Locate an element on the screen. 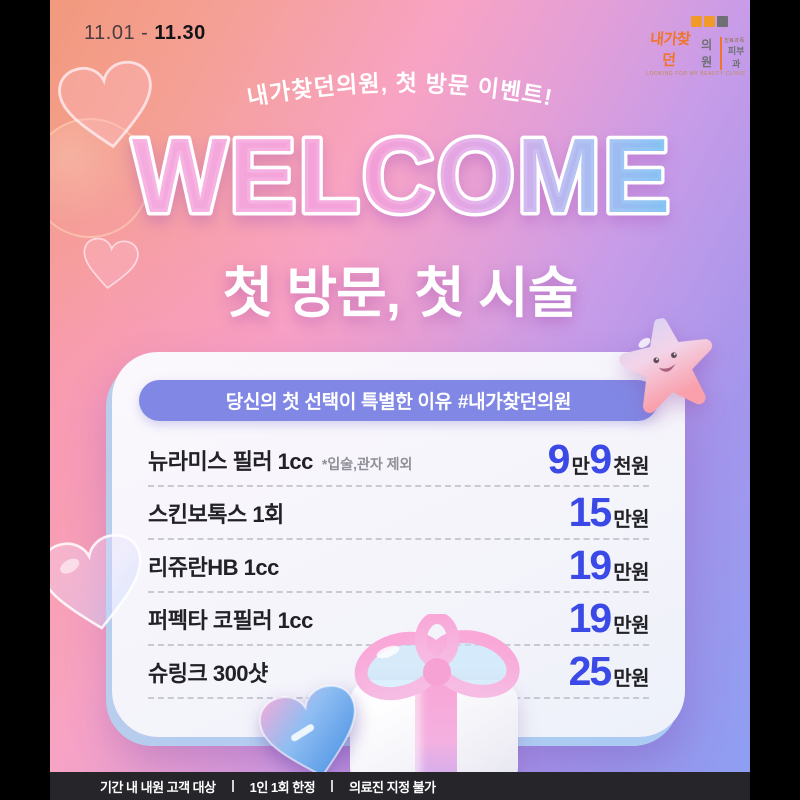 This screenshot has width=800, height=800. treatment-name: 스킨보톡스 1회 is located at coordinates (216, 514).